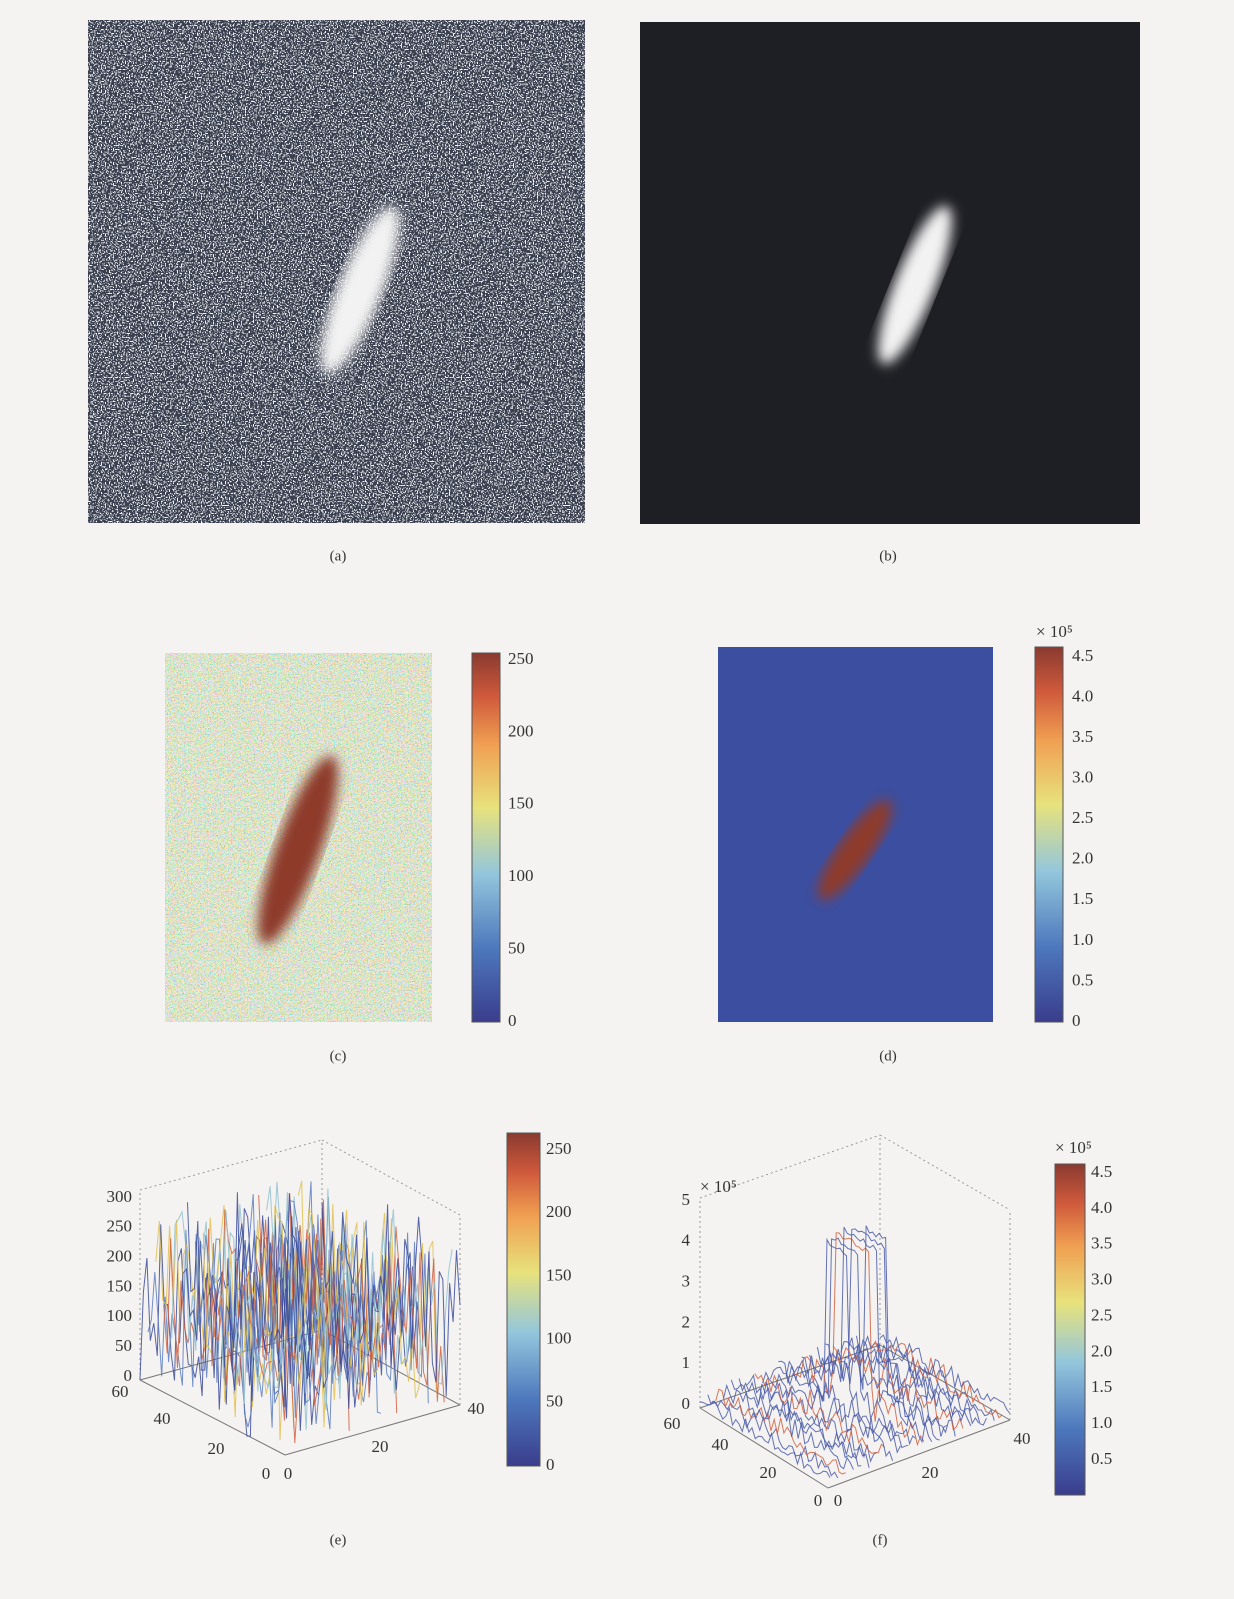 This screenshot has height=1599, width=1234. I want to click on z-tick-label: 50, so click(123, 1345).